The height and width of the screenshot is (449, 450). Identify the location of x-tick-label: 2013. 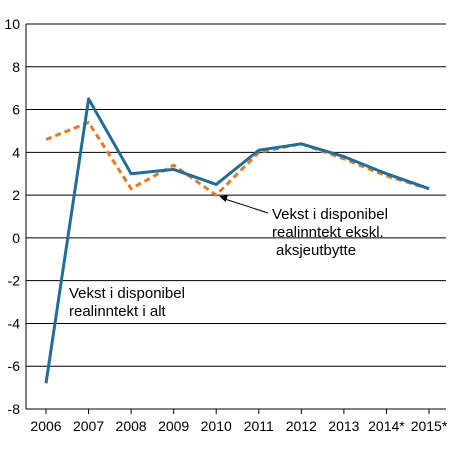
(343, 426).